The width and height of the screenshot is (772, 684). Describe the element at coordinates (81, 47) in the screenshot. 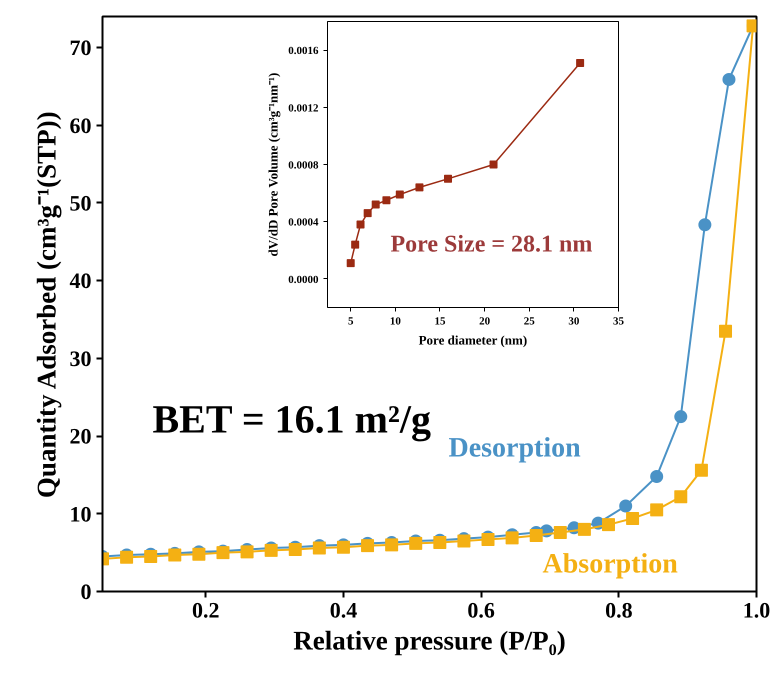

I see `y-tick-label: 70` at that location.